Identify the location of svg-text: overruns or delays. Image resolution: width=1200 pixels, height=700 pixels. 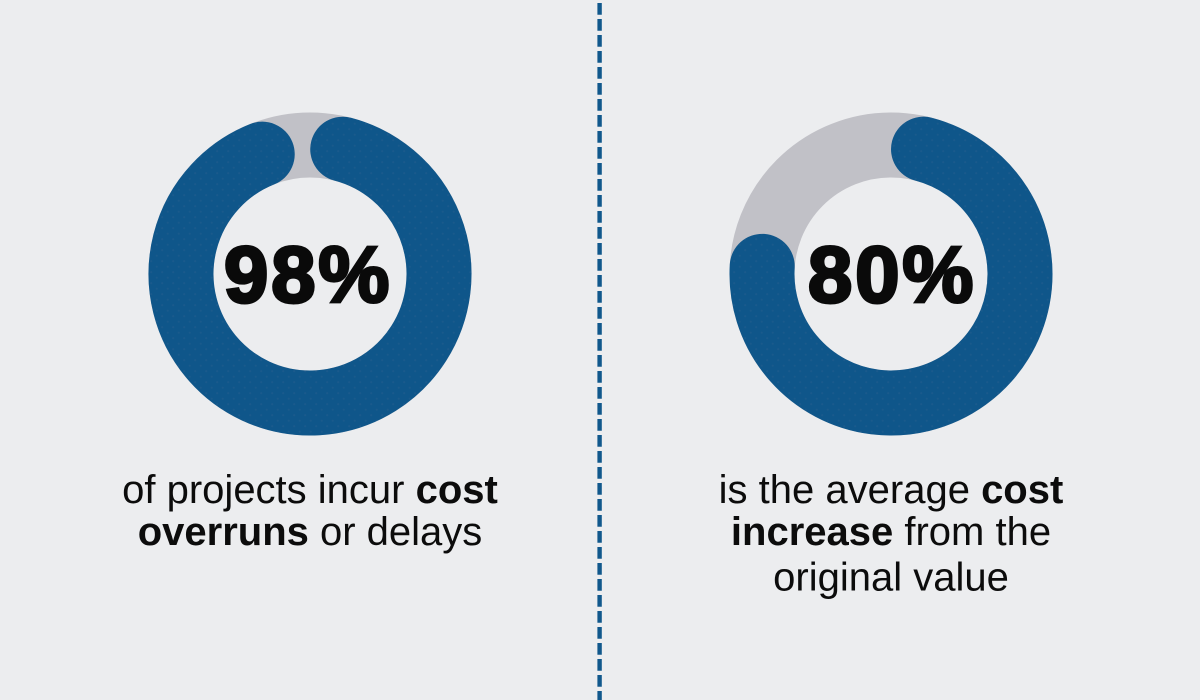
(310, 532).